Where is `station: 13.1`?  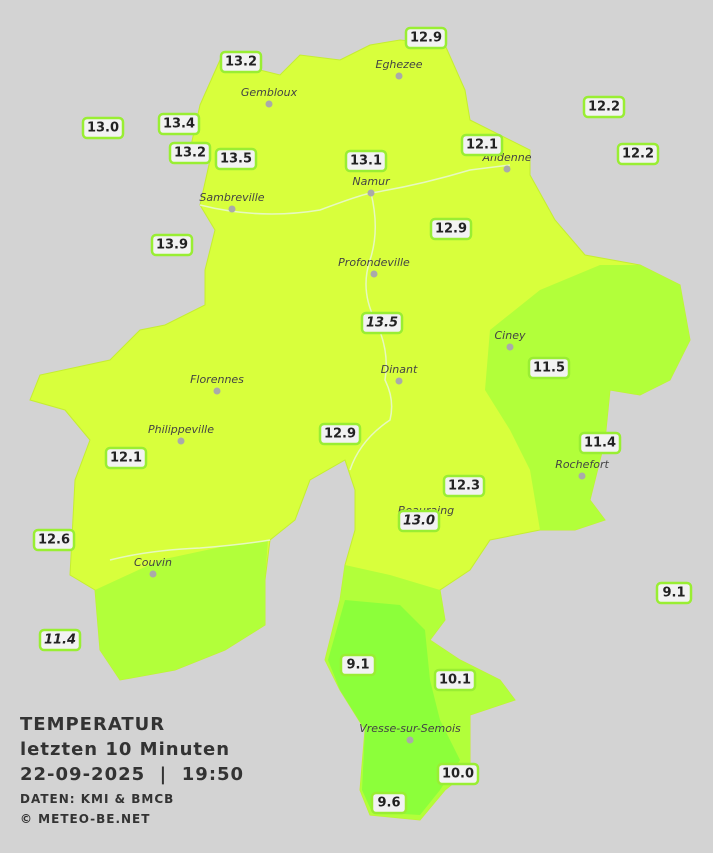 station: 13.1 is located at coordinates (366, 161).